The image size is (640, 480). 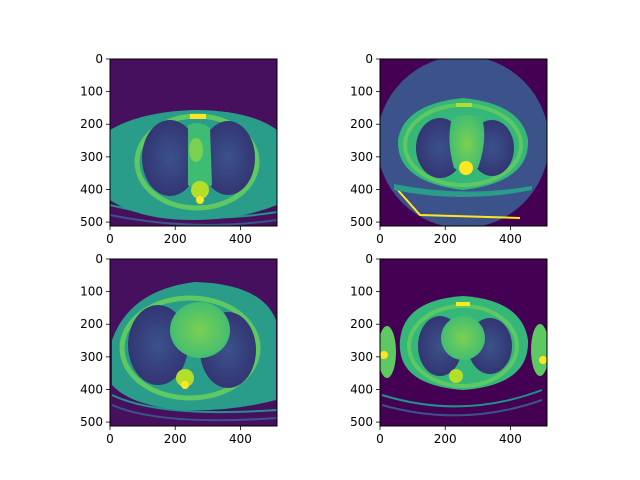 I want to click on ct-slice-bottom-left, so click(x=193, y=342).